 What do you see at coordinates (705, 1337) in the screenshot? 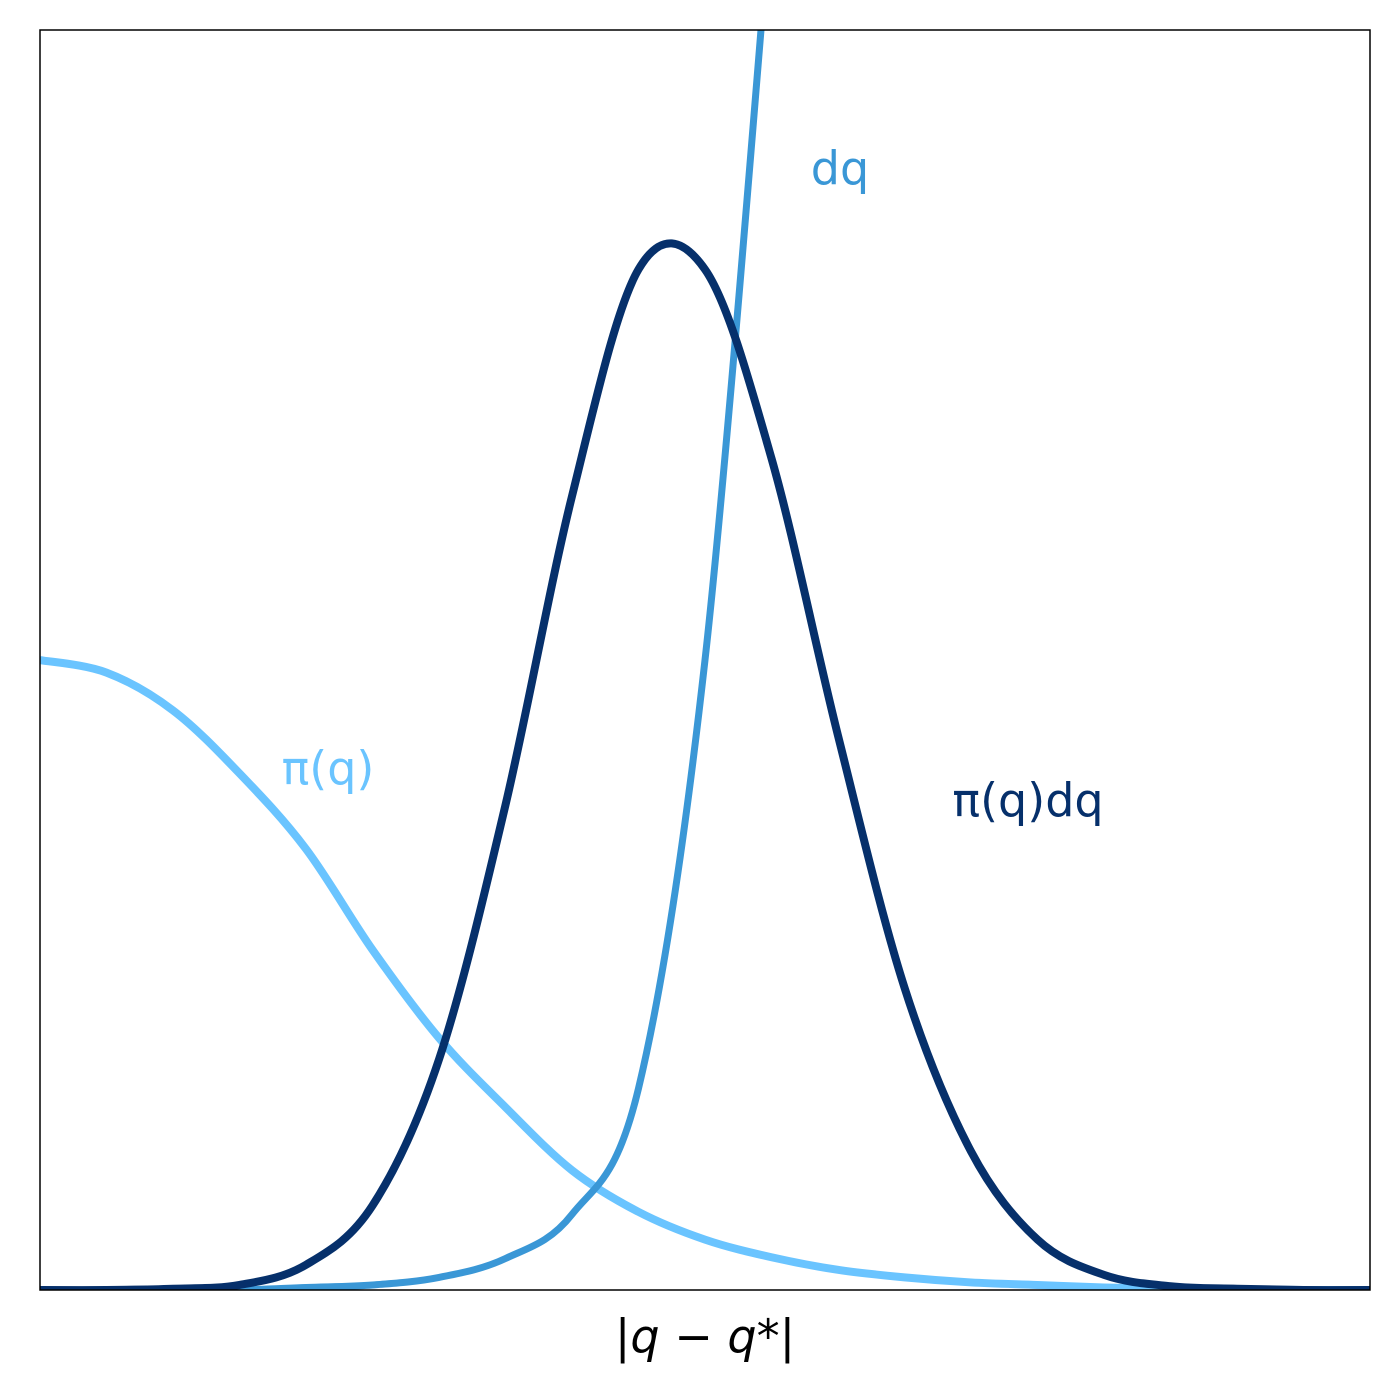
I see `x-axis-label: |q − q*|` at bounding box center [705, 1337].